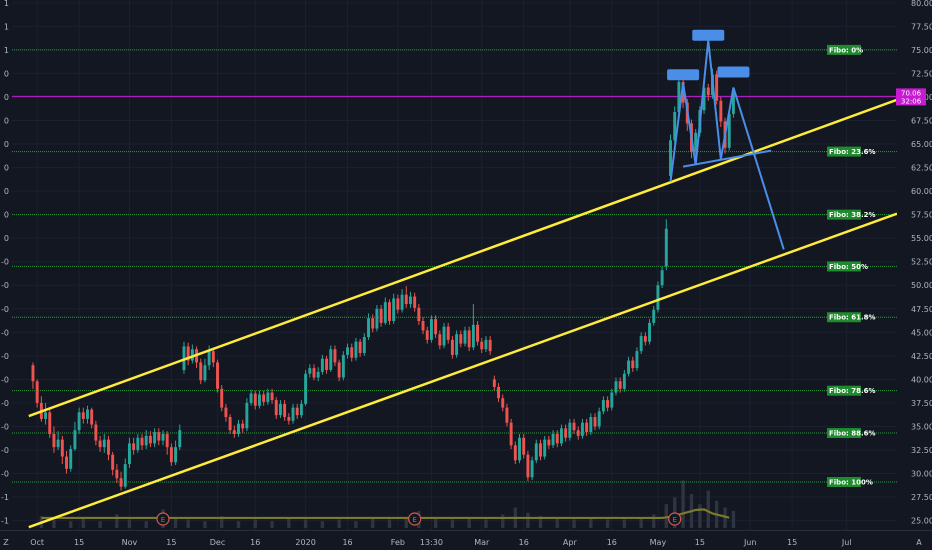 The image size is (932, 550). What do you see at coordinates (921, 285) in the screenshot?
I see `price-tick-label: 50.00` at bounding box center [921, 285].